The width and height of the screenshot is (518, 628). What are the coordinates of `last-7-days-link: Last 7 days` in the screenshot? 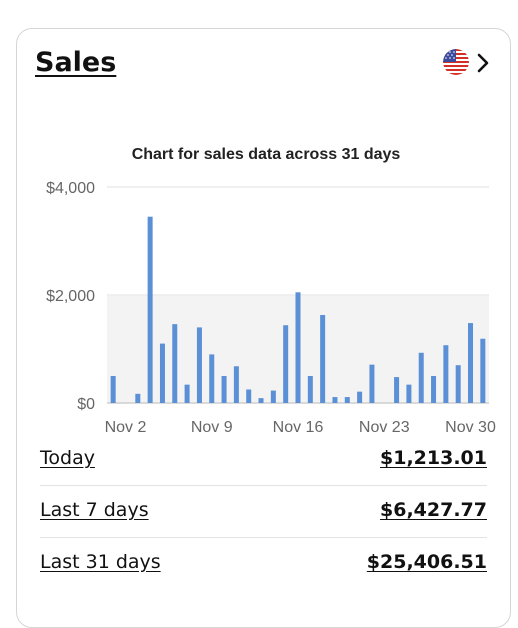 It's located at (94, 510).